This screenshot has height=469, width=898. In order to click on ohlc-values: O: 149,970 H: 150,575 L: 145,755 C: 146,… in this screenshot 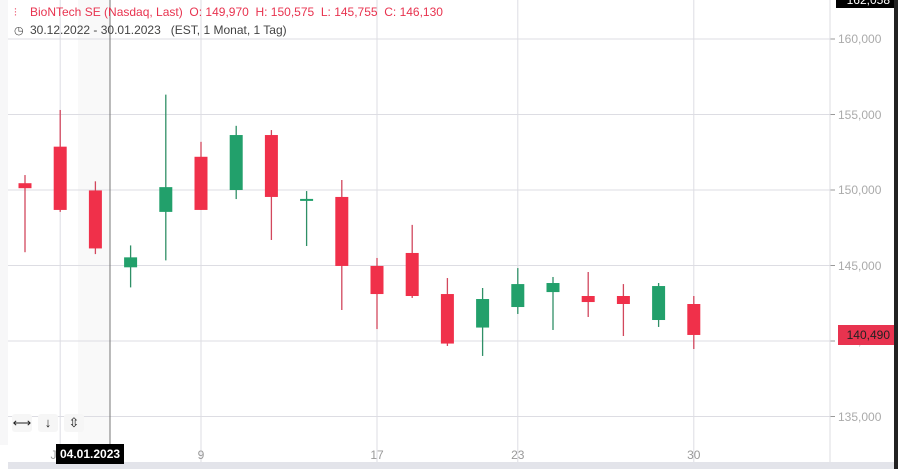, I will do `click(316, 12)`.